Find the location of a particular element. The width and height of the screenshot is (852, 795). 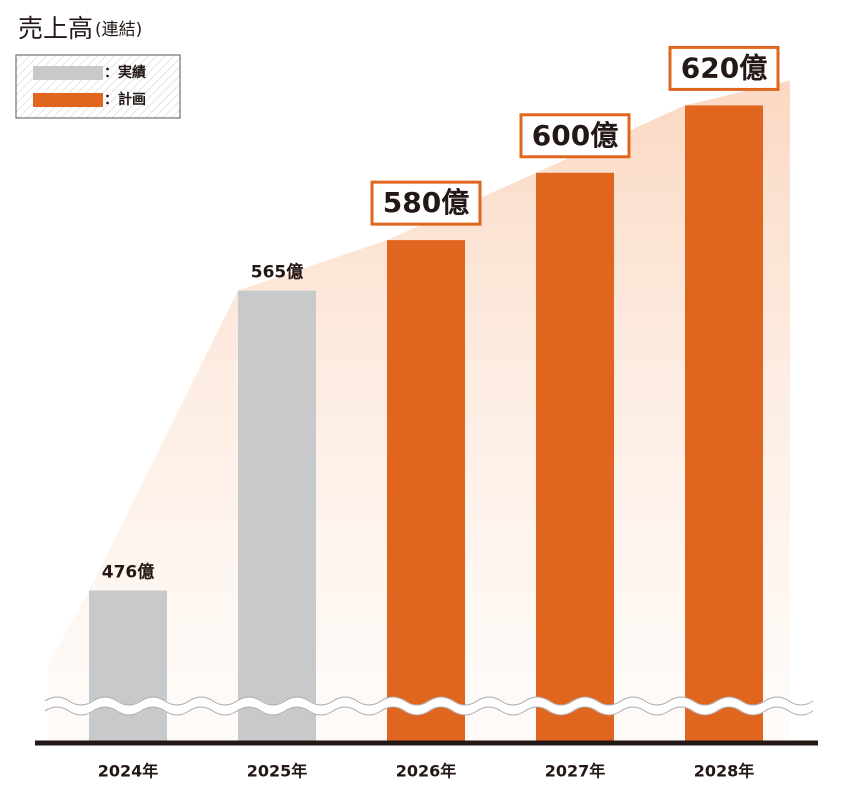

x-tick-label: 2028年 is located at coordinates (724, 771).